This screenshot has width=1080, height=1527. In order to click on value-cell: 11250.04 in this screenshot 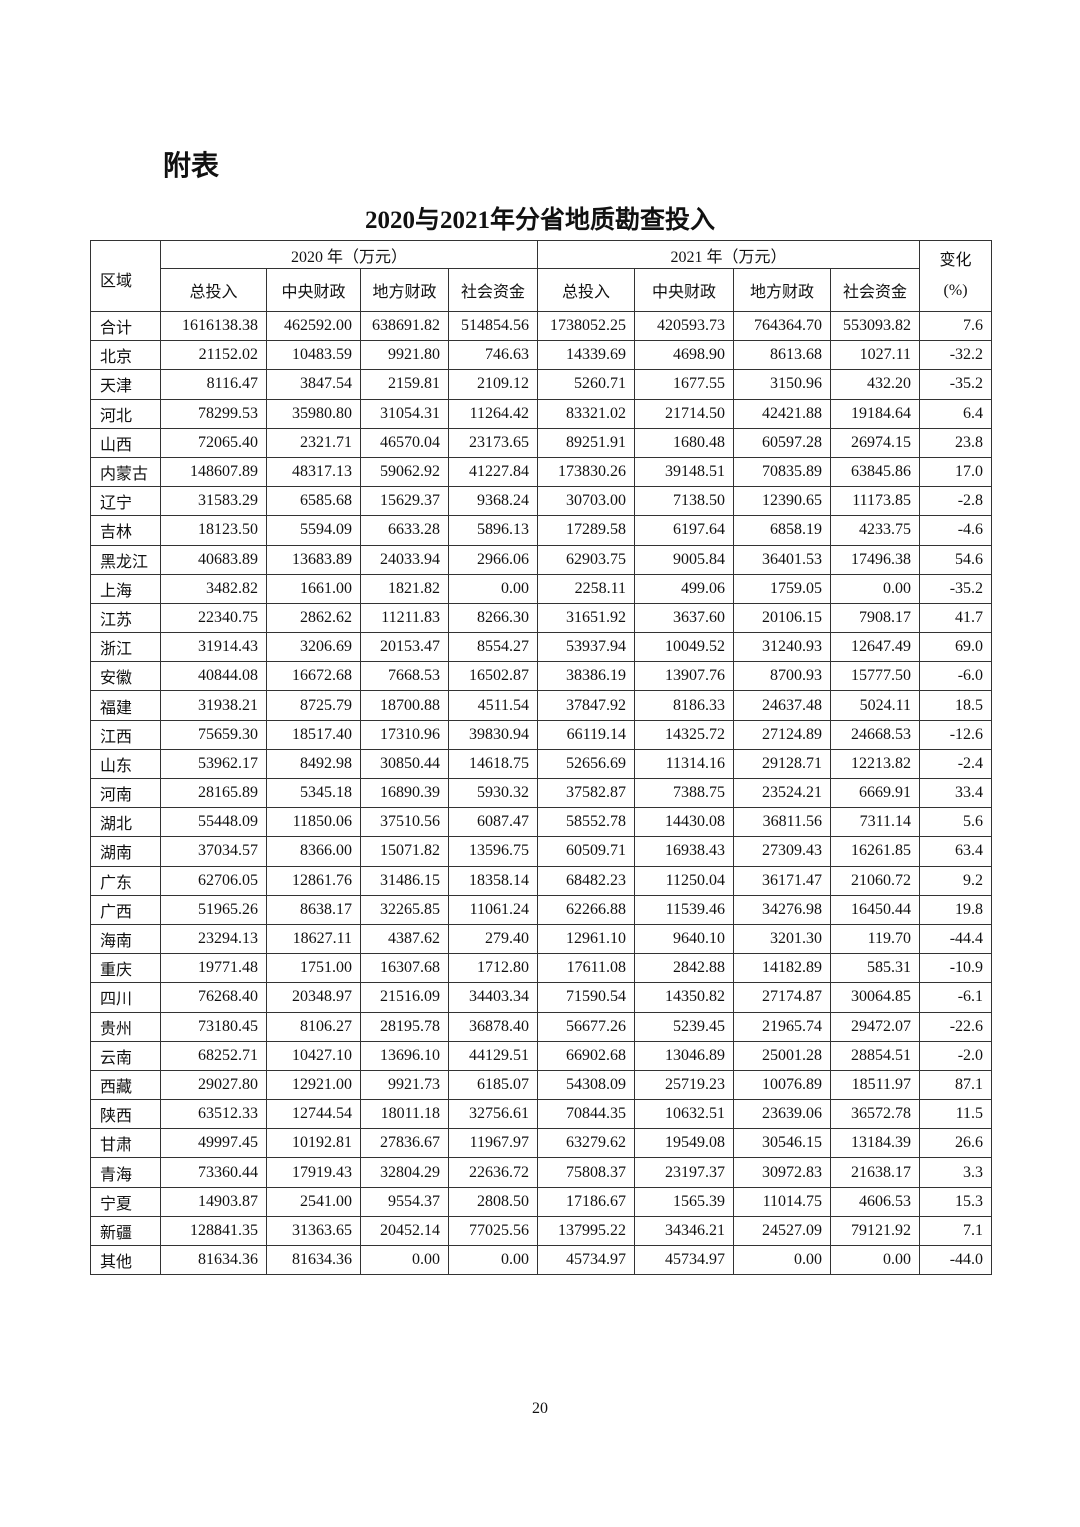, I will do `click(684, 880)`.